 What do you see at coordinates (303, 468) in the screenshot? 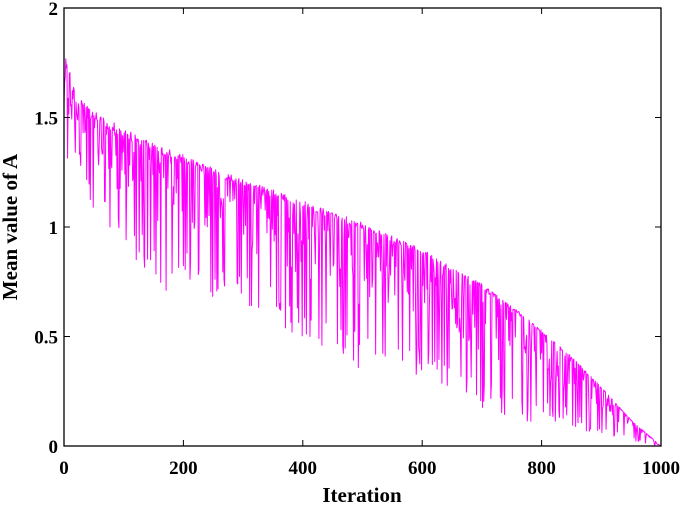
I see `x-tick-label: 400` at bounding box center [303, 468].